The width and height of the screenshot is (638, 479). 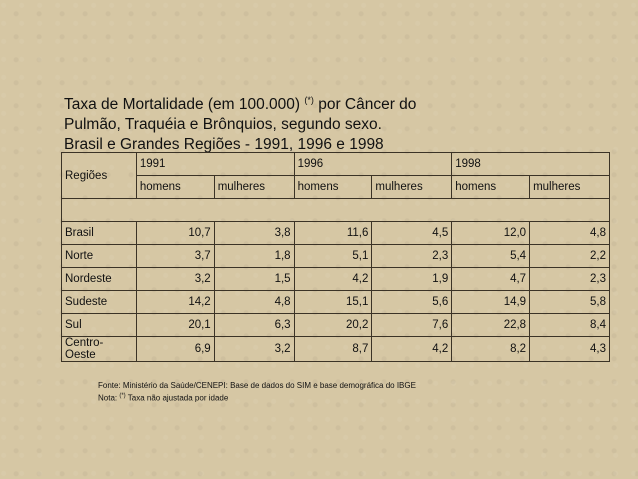 What do you see at coordinates (184, 105) in the screenshot?
I see `title-line-1-text: Taxa de Mortalidade (em 100.000)` at bounding box center [184, 105].